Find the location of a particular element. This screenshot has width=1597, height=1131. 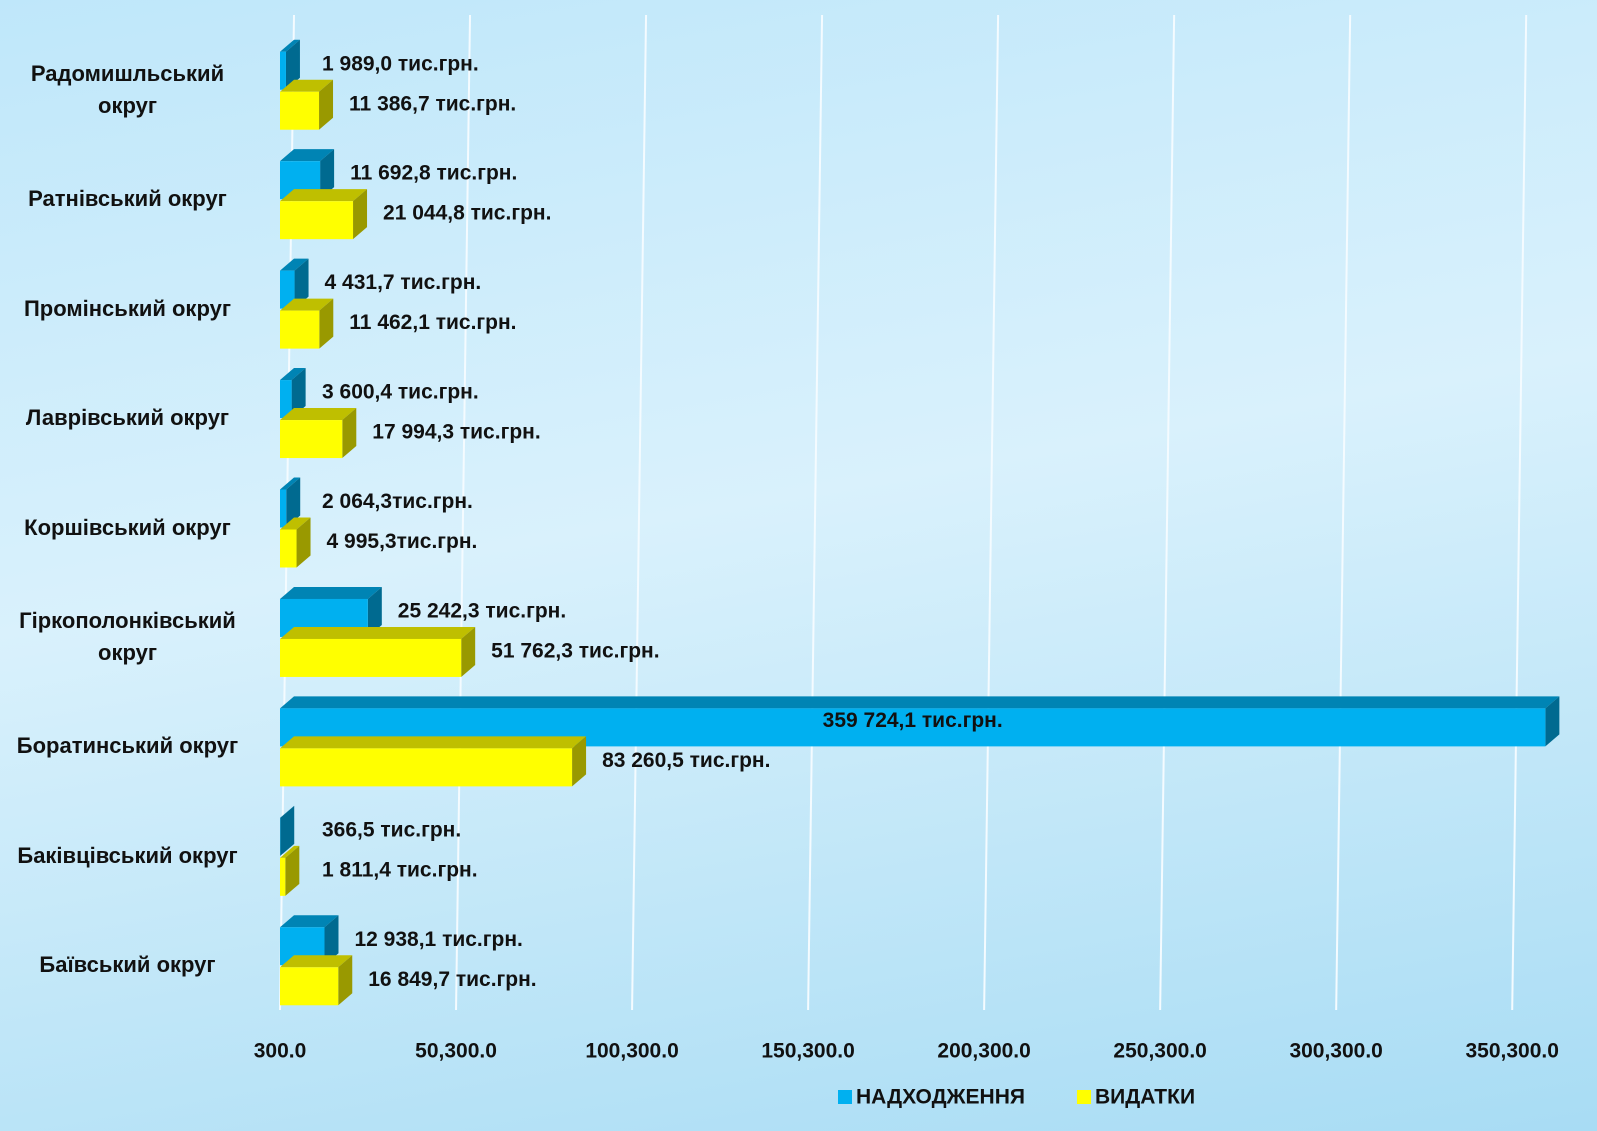

data-label: 2 064,3тис.грн. is located at coordinates (397, 501).